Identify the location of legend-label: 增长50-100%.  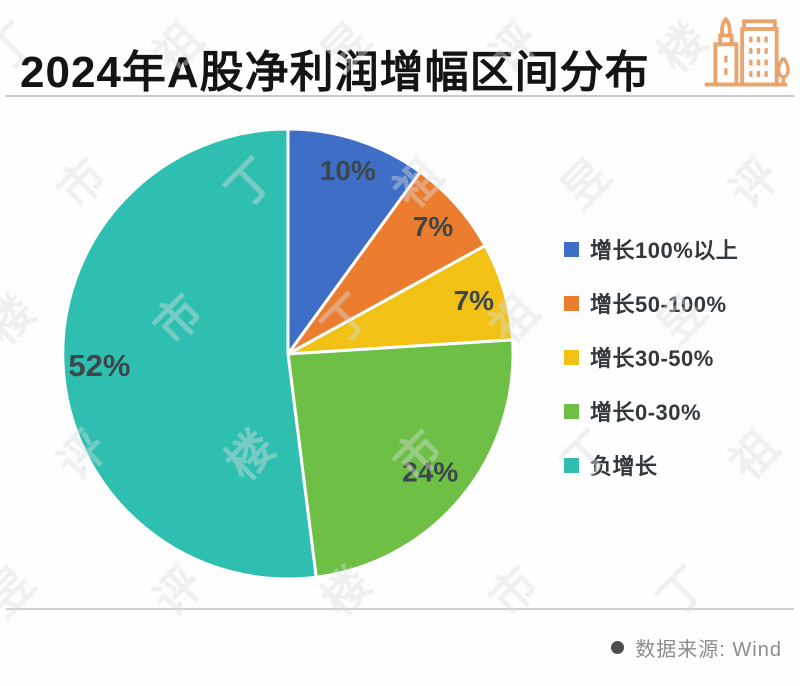
(658, 304).